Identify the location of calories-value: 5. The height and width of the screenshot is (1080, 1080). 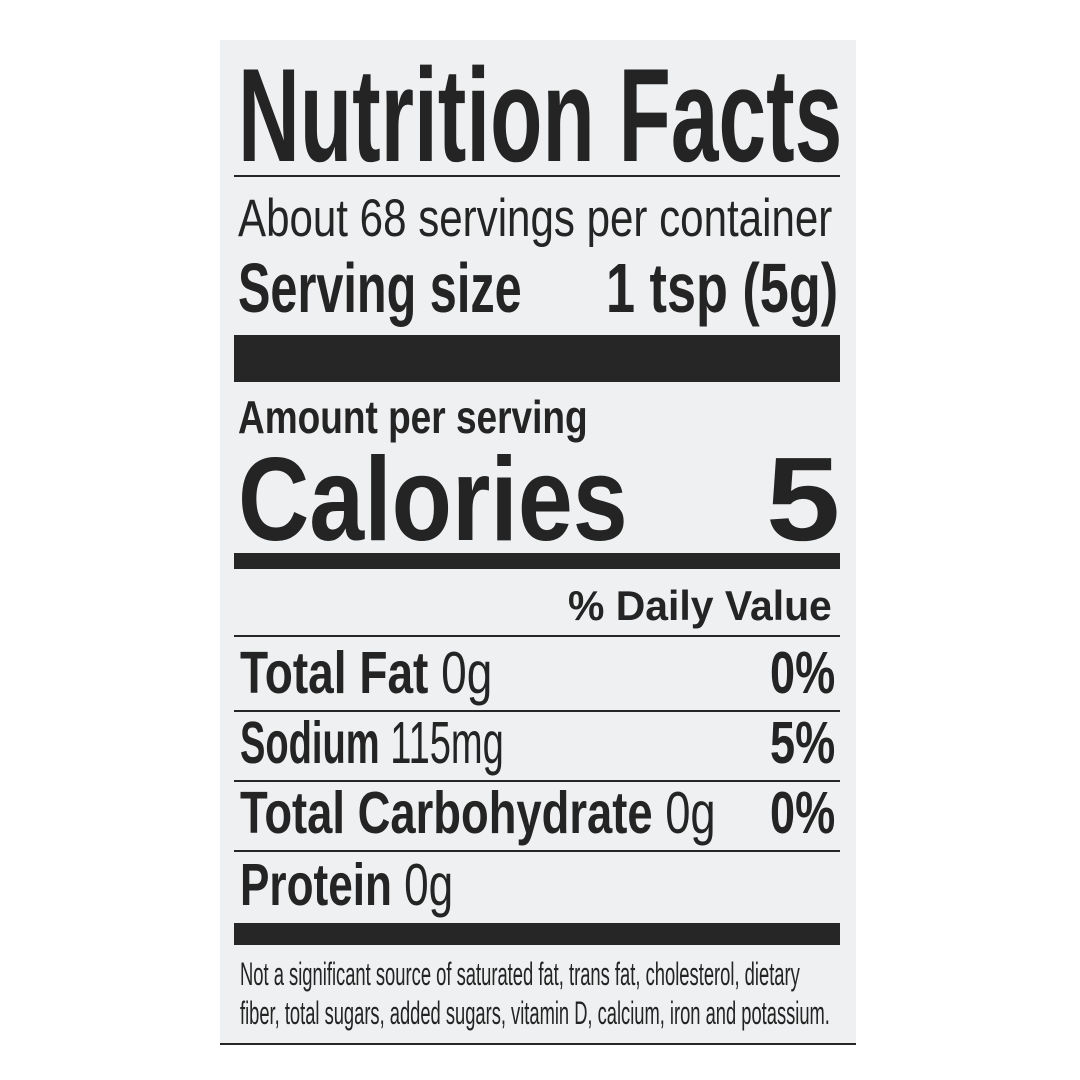
(803, 499).